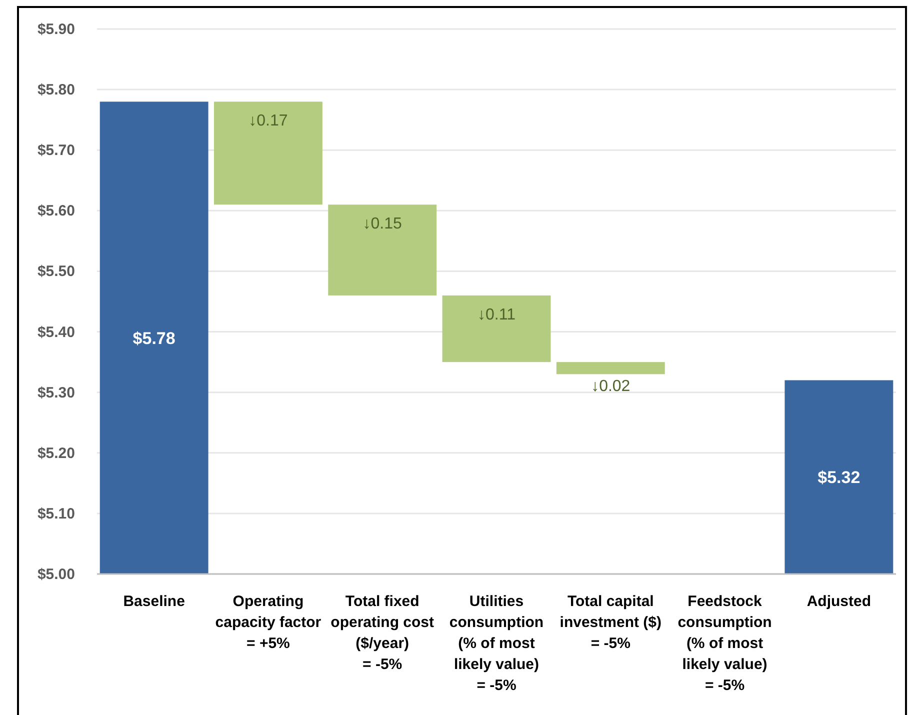 The height and width of the screenshot is (715, 908). What do you see at coordinates (497, 315) in the screenshot?
I see `data-label: ↓0.11` at bounding box center [497, 315].